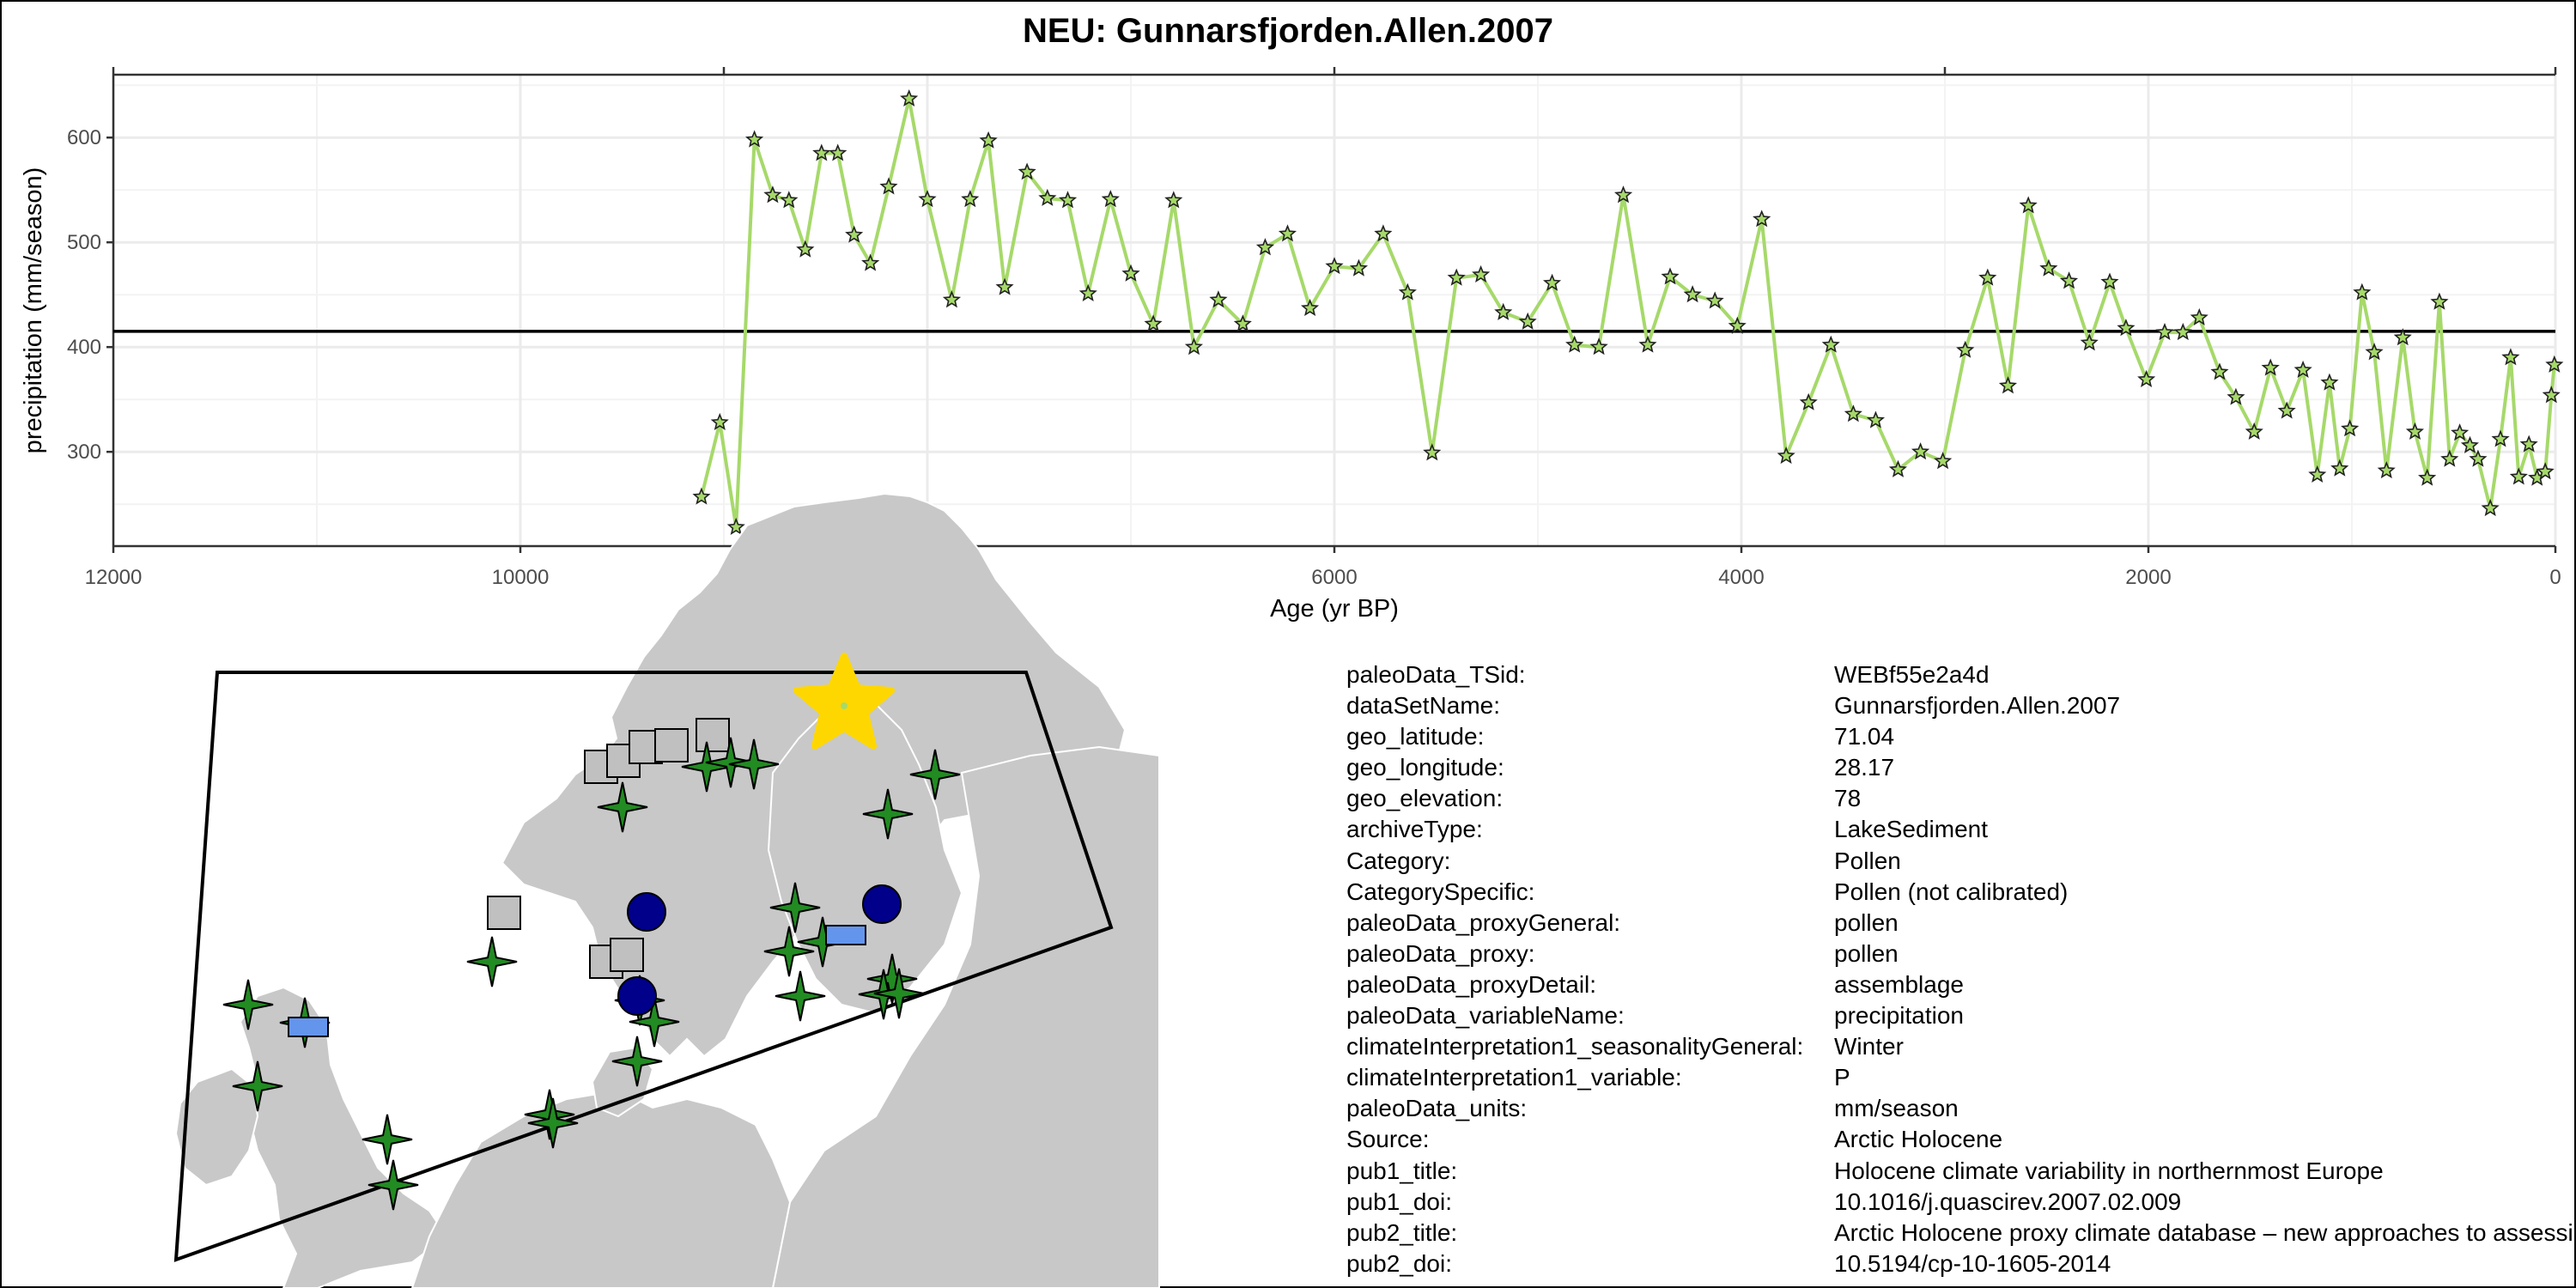  I want to click on metadata-row: paleoData_proxyGeneral: pollen, so click(1960, 924).